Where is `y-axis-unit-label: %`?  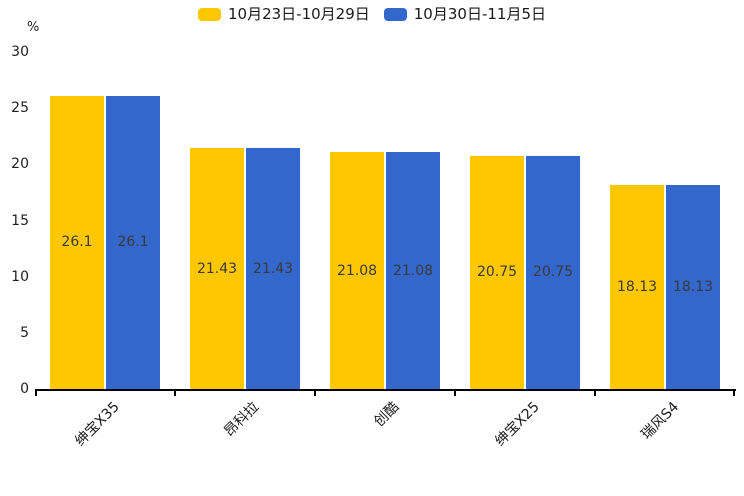 y-axis-unit-label: % is located at coordinates (33, 27).